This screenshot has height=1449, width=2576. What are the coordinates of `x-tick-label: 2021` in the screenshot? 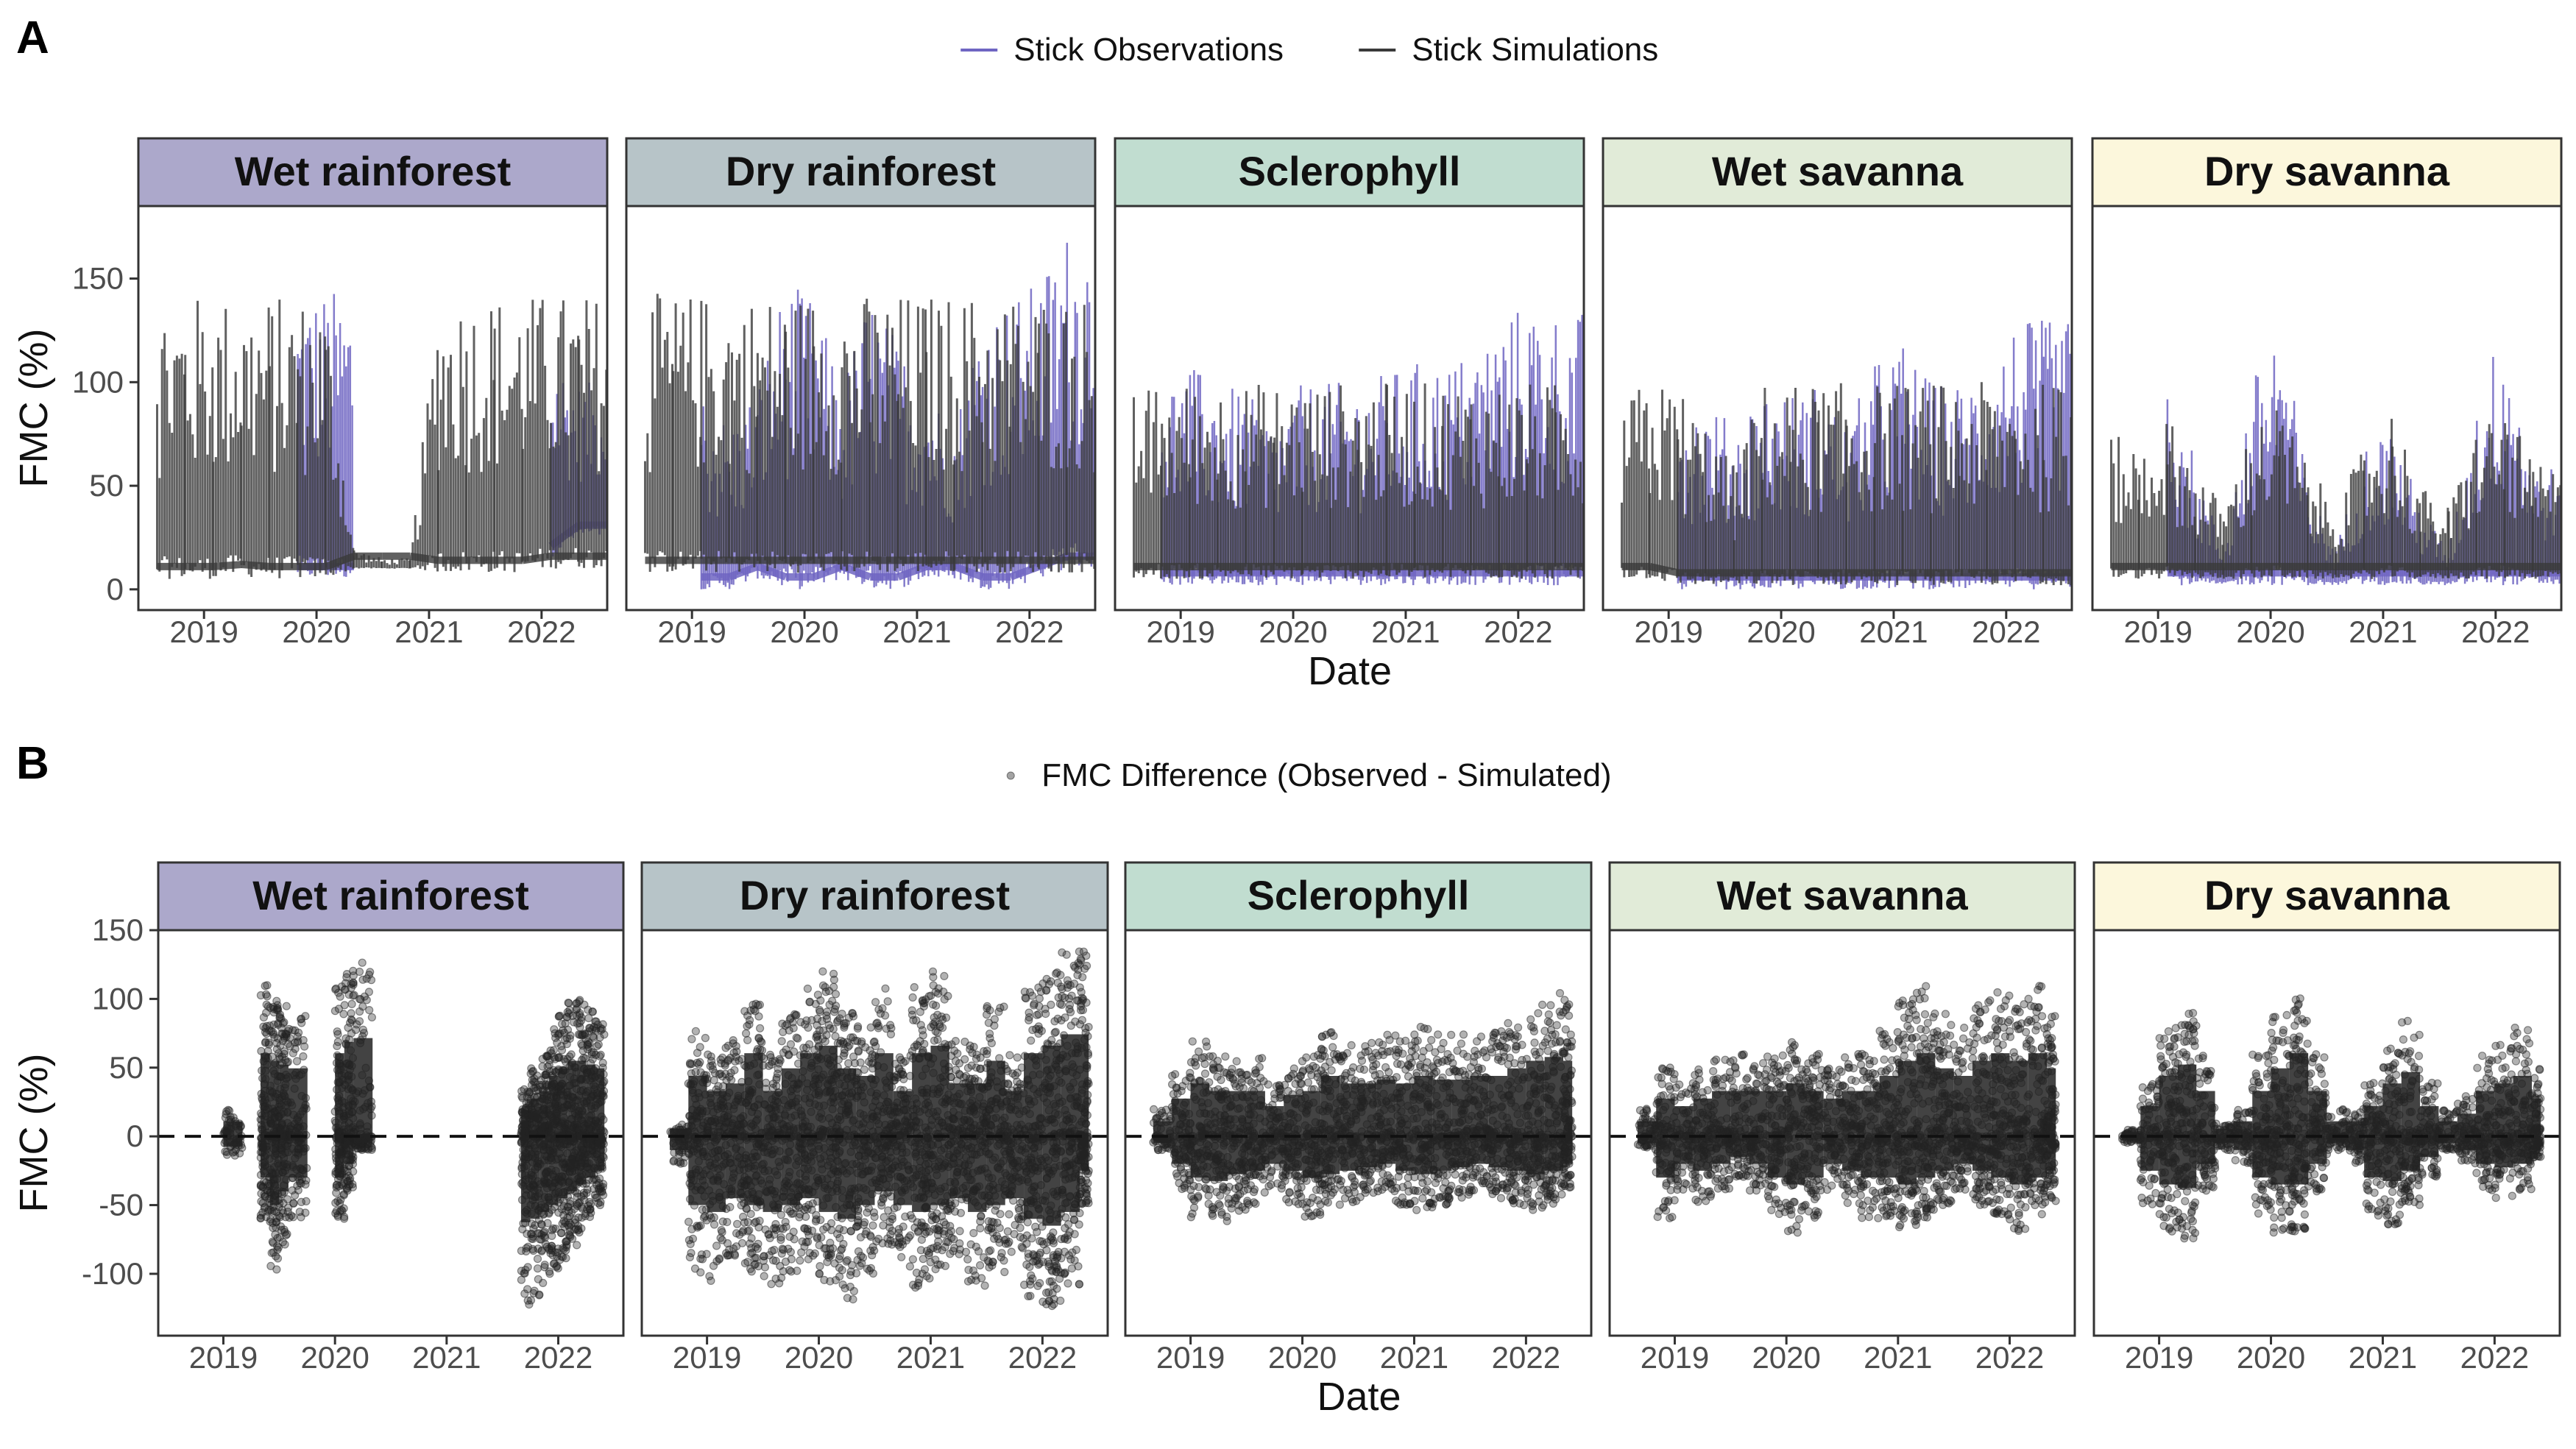 It's located at (916, 631).